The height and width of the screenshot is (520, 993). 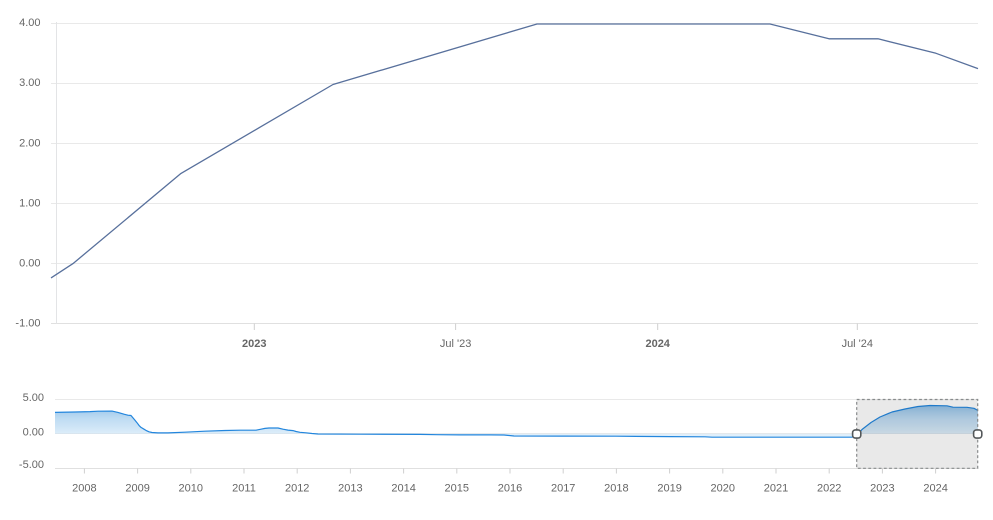 I want to click on svg-text: -1.00, so click(x=27, y=324).